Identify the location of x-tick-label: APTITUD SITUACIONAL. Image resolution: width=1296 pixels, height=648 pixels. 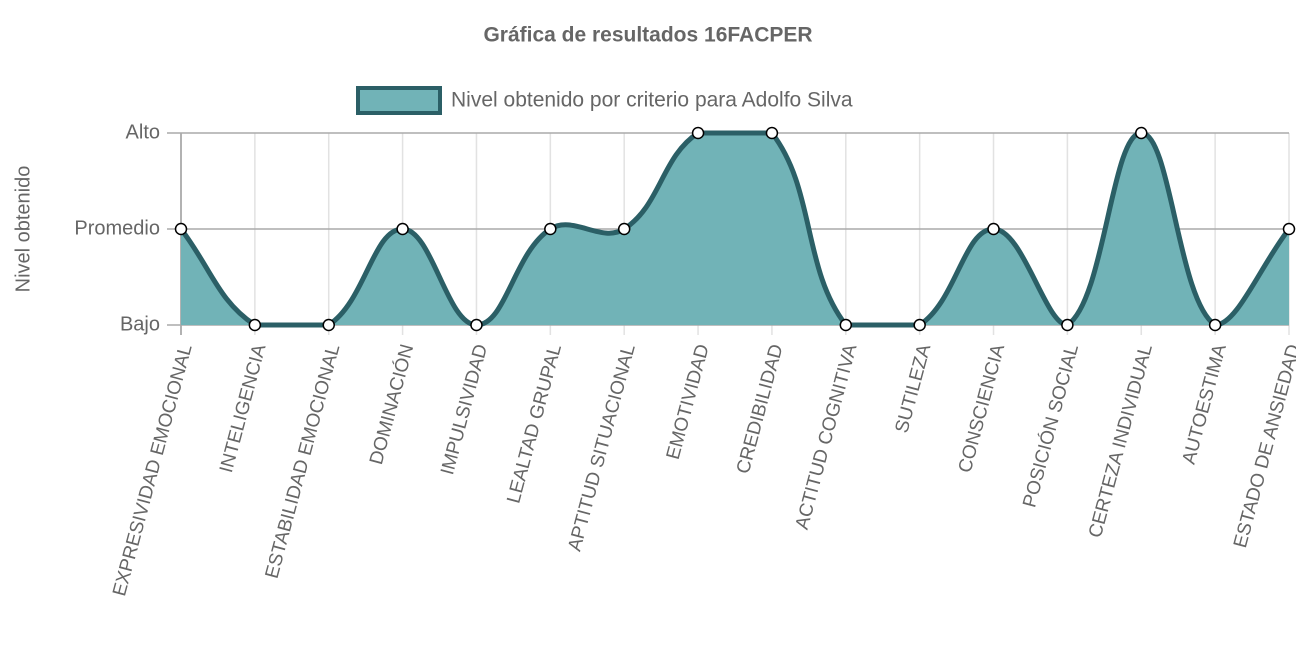
(601, 447).